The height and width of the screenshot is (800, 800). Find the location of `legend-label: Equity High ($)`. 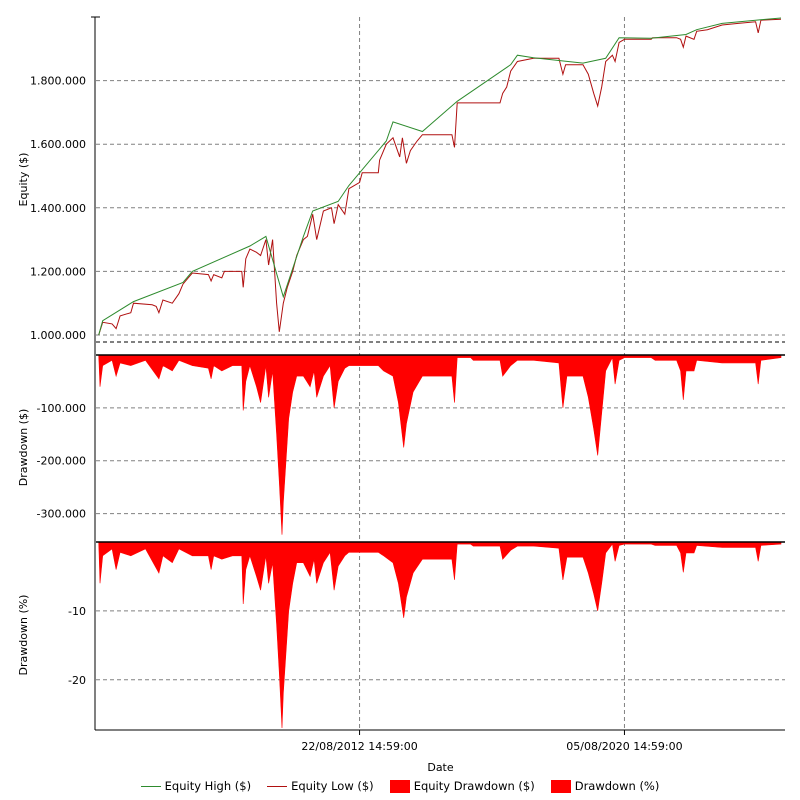

legend-label: Equity High ($) is located at coordinates (208, 786).